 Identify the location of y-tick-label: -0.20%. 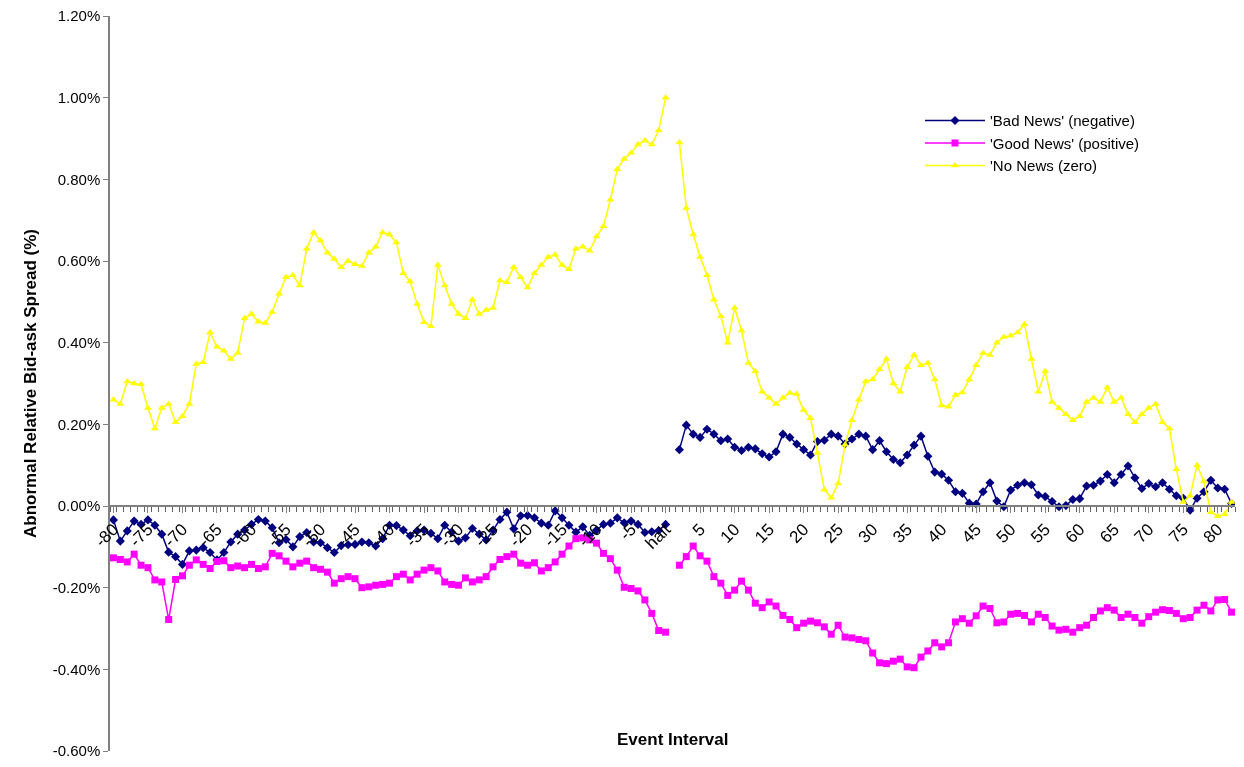
(76, 587).